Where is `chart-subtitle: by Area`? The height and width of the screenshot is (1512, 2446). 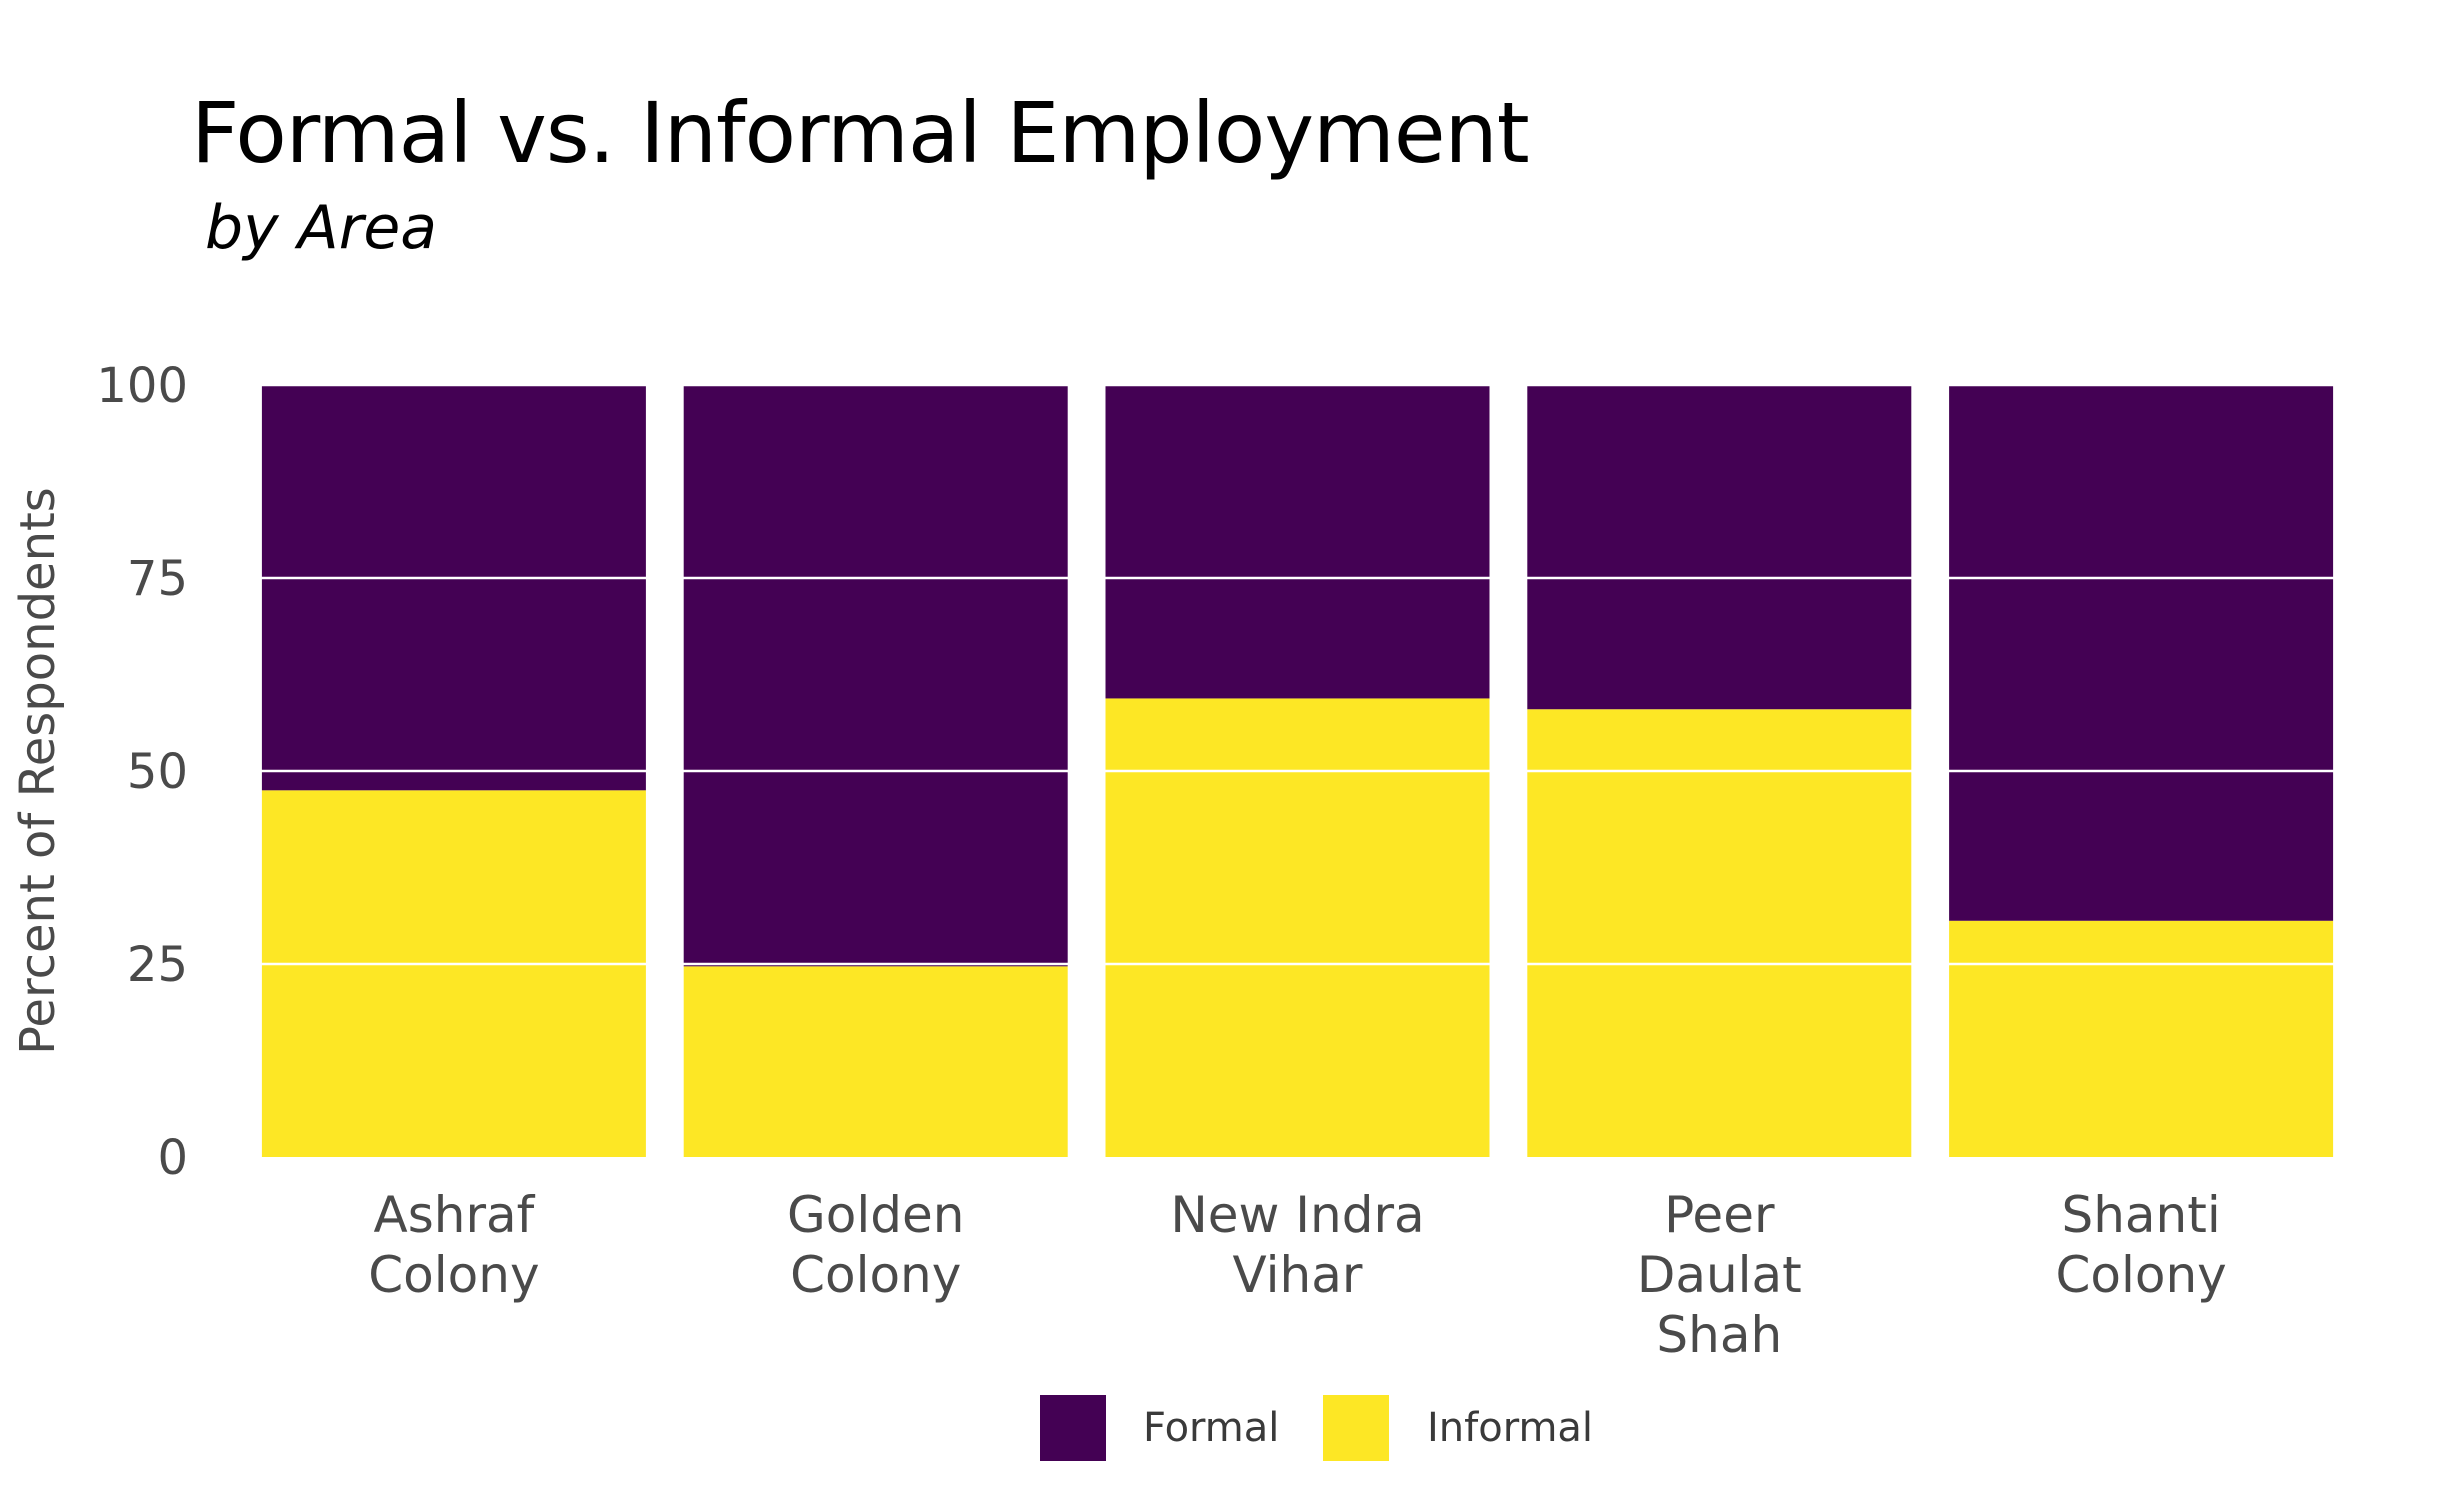
chart-subtitle: by Area is located at coordinates (321, 228).